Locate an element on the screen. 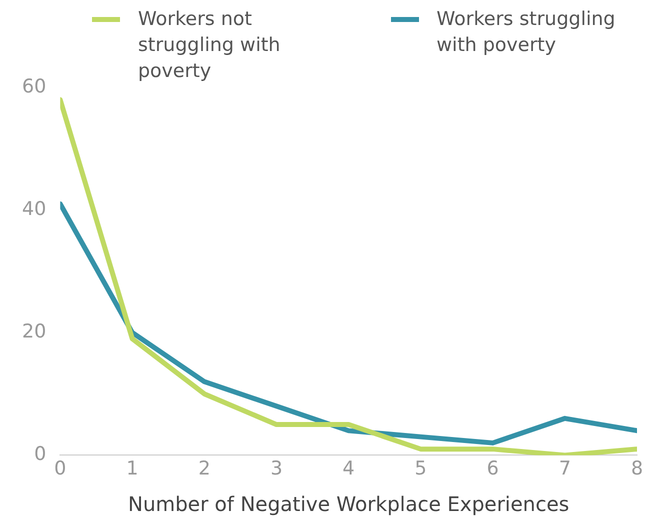 The width and height of the screenshot is (649, 526). x-tick-label: 1 is located at coordinates (132, 469).